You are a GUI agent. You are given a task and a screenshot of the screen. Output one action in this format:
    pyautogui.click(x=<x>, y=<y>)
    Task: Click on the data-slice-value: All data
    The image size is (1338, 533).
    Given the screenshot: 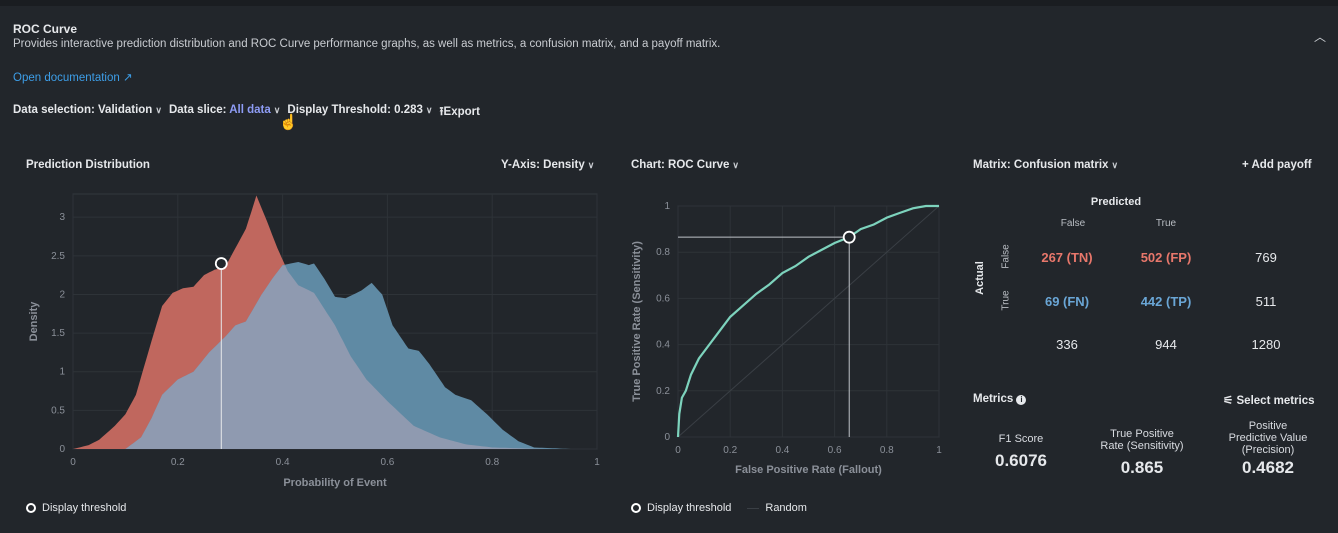 What is the action you would take?
    pyautogui.click(x=250, y=110)
    